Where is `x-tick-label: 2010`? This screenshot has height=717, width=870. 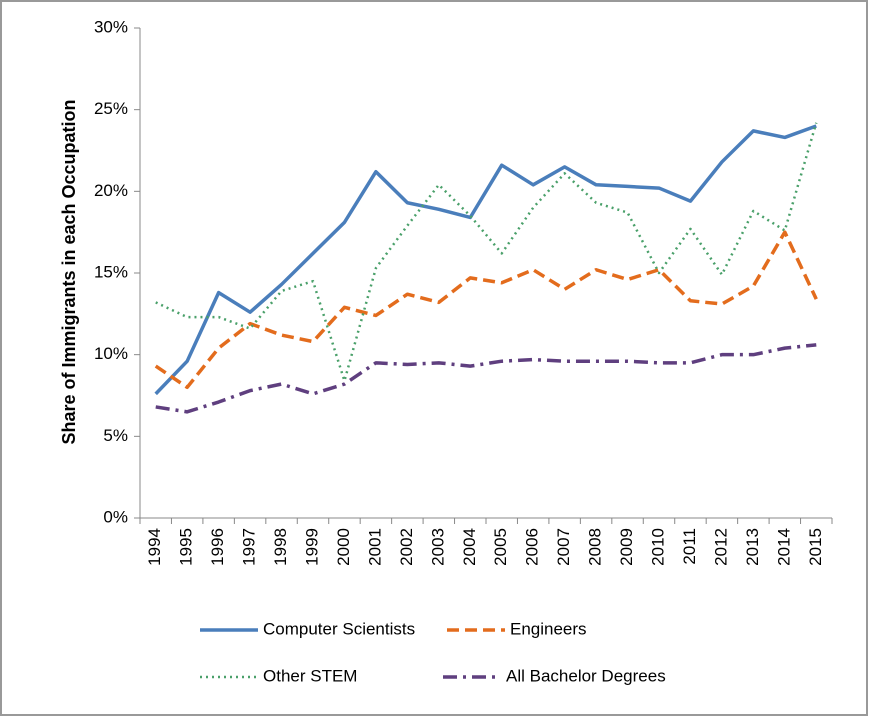 x-tick-label: 2010 is located at coordinates (657, 547).